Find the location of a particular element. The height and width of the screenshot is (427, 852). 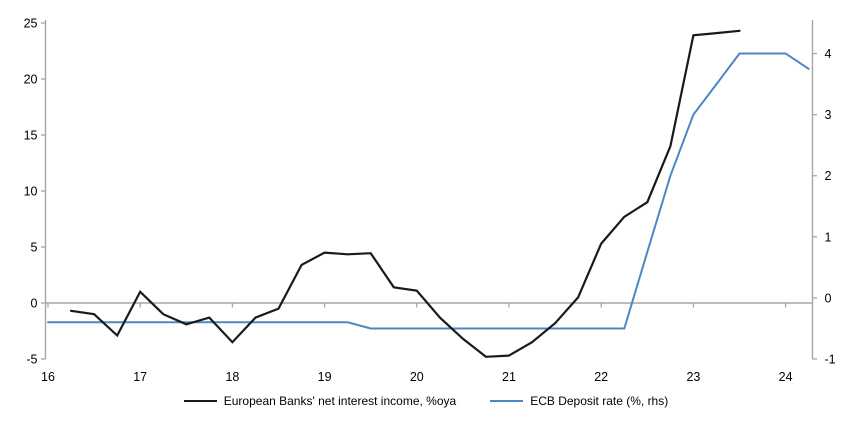

x-axis-tick-label: 17 is located at coordinates (140, 377).